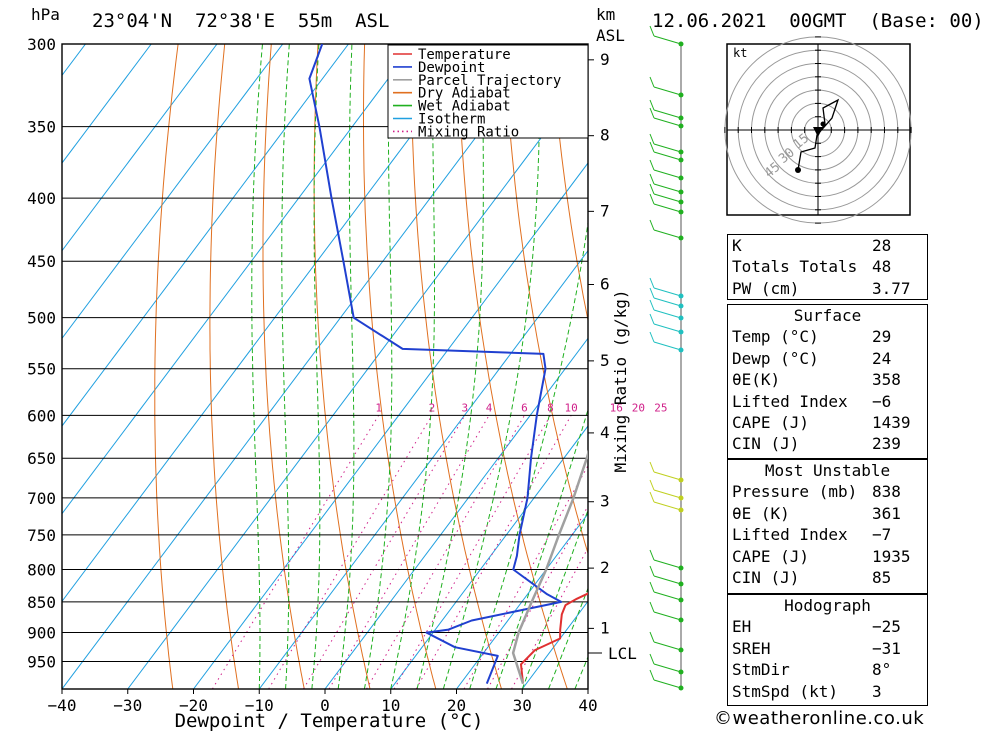 This screenshot has width=1000, height=733. What do you see at coordinates (882, 401) in the screenshot?
I see `surface-li-value: −6` at bounding box center [882, 401].